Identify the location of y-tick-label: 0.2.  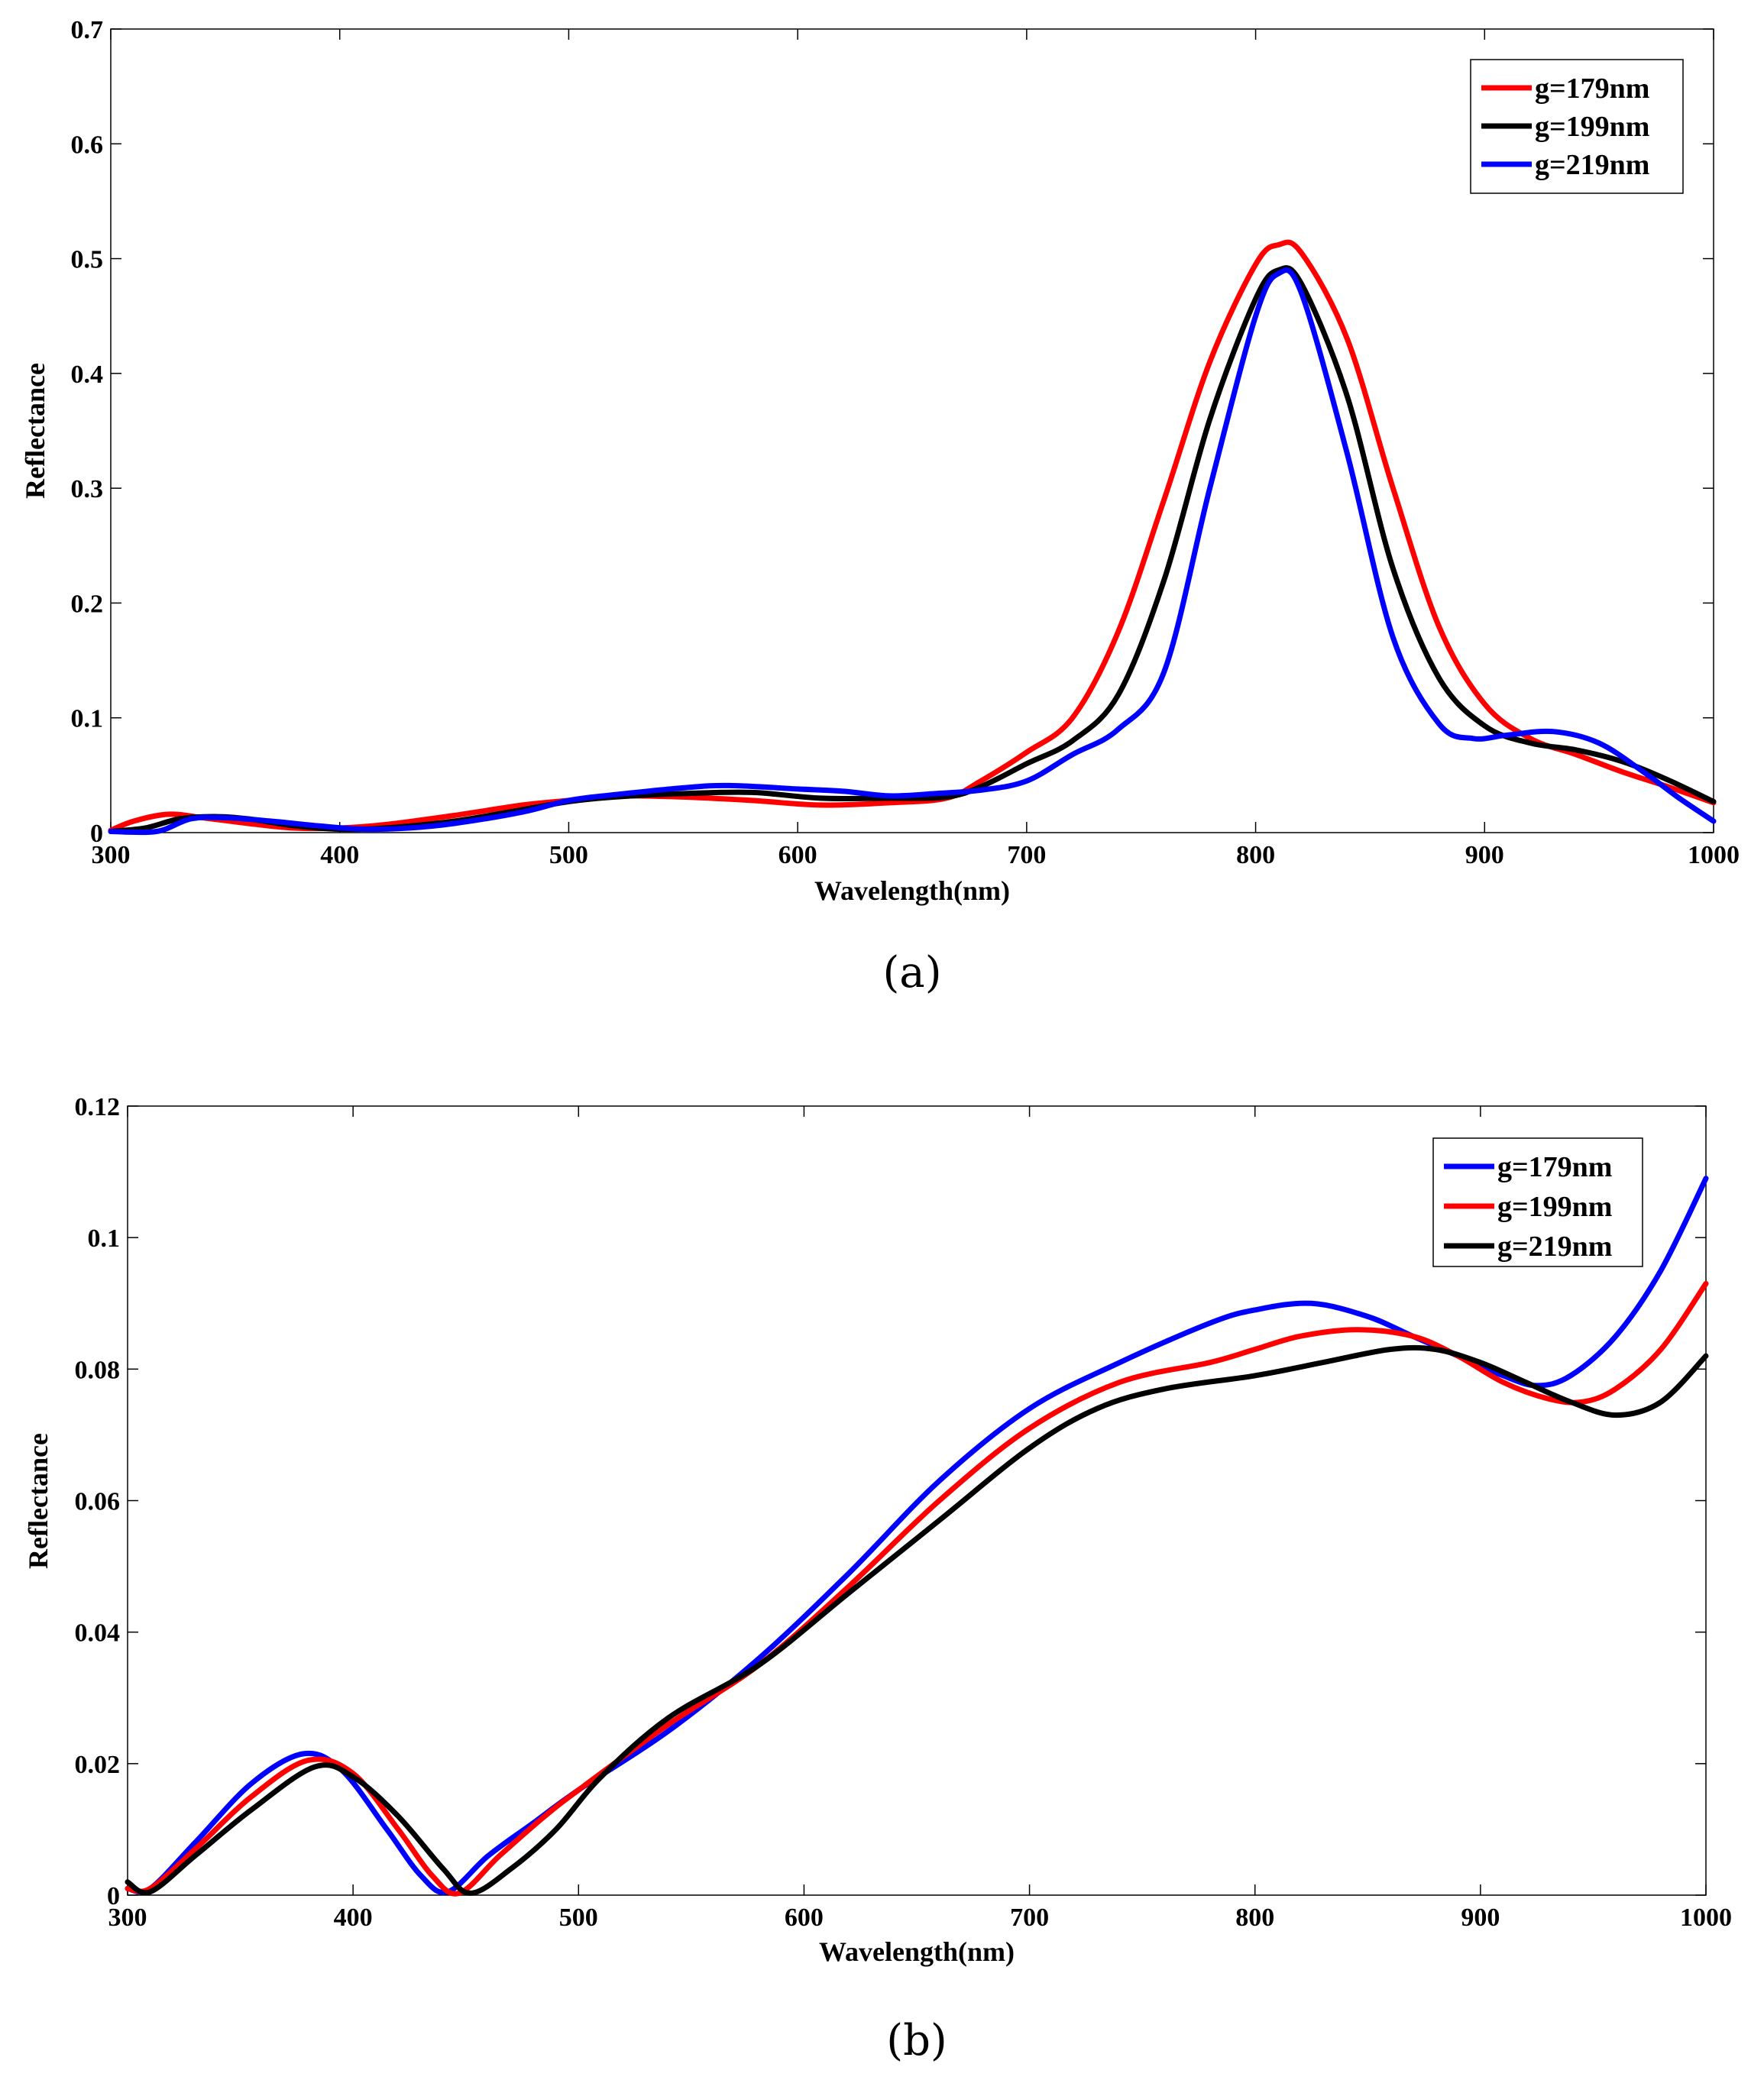
(87, 604).